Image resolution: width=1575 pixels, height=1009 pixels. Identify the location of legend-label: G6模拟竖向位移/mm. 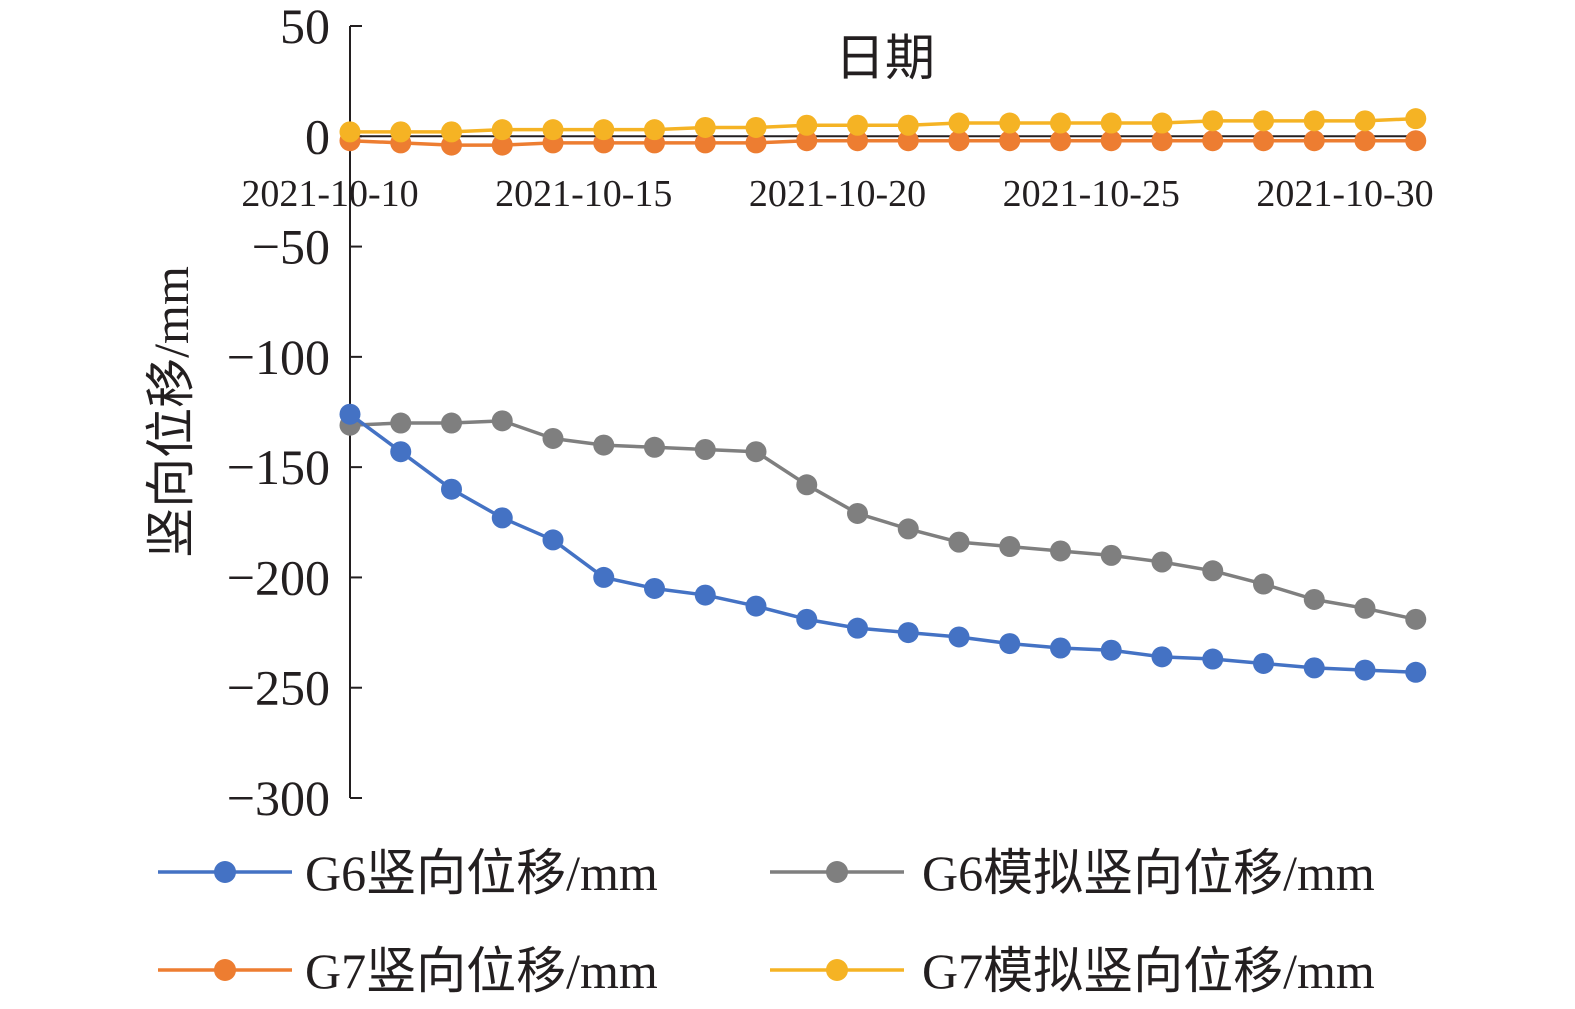
(1148, 873).